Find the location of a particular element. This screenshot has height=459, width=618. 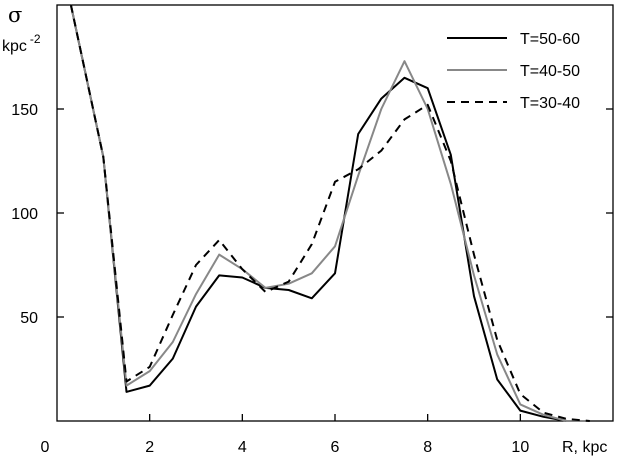

x-tick-label: 10 is located at coordinates (520, 447).